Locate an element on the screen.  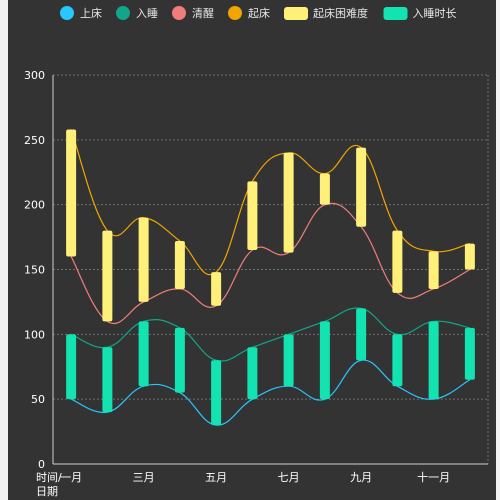
legend-label: 上床 is located at coordinates (91, 13).